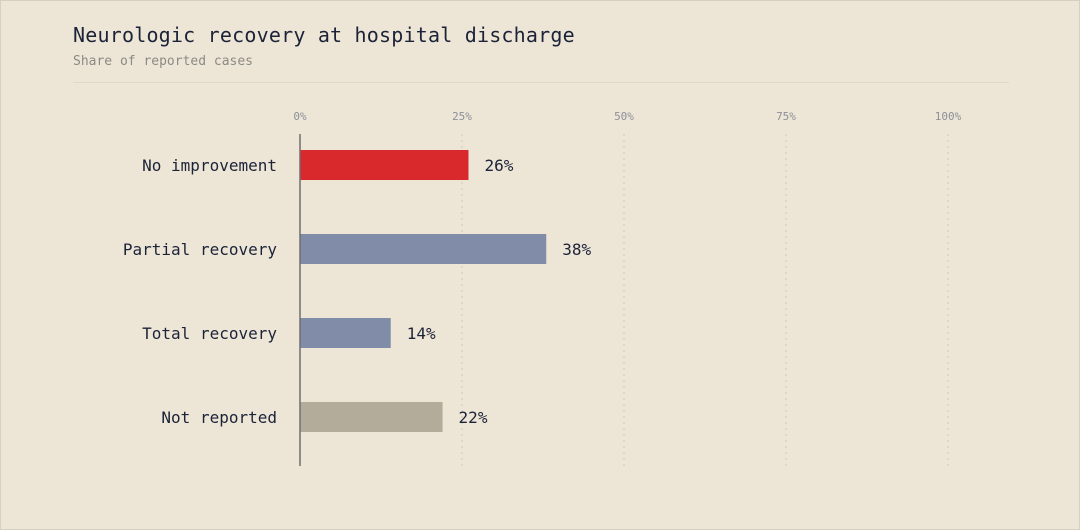 The height and width of the screenshot is (530, 1080). I want to click on value-label: 22%, so click(473, 417).